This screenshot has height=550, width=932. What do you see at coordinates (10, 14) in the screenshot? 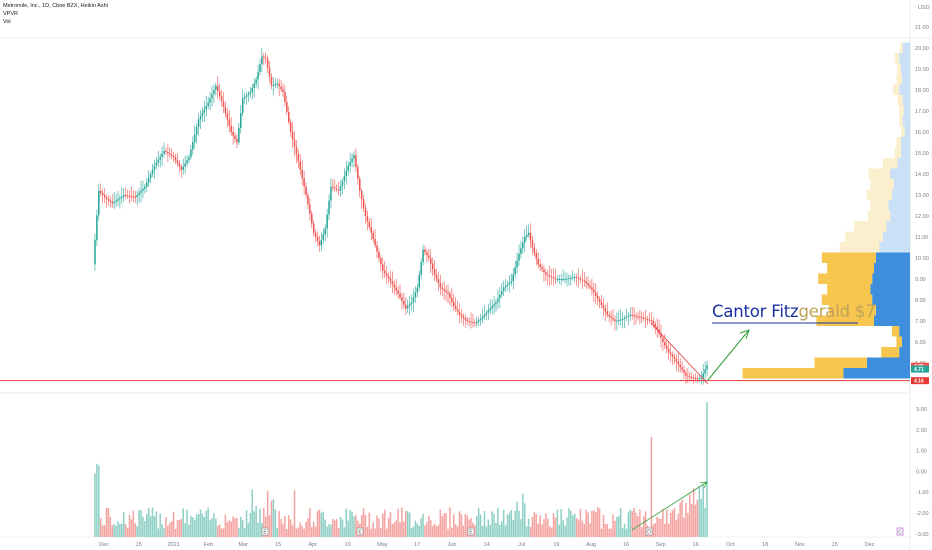
I see `indicator-vpvr: VPVR` at bounding box center [10, 14].